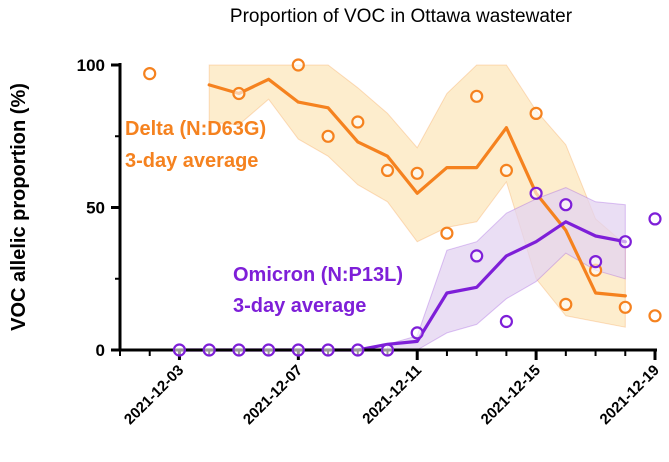 The height and width of the screenshot is (462, 669). I want to click on delta-annotation-line2: 3-day average, so click(191, 161).